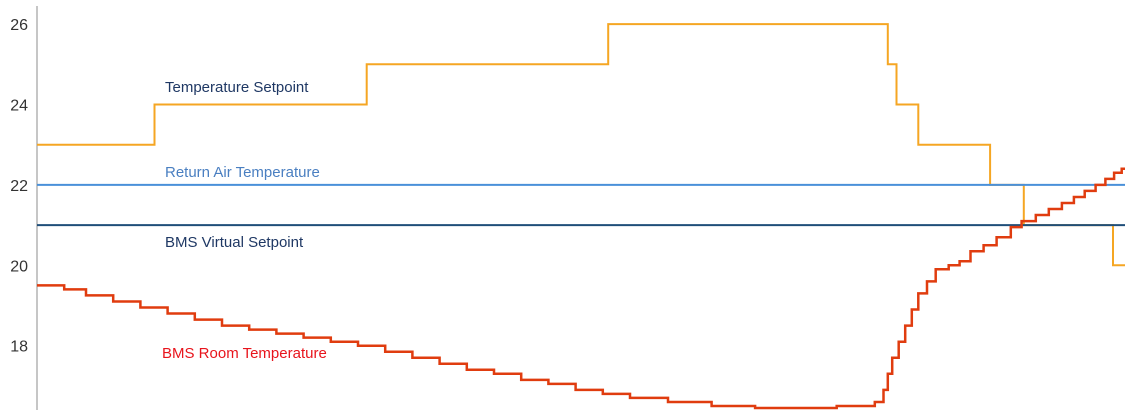 This screenshot has height=410, width=1125. Describe the element at coordinates (237, 87) in the screenshot. I see `label-temperature-setpoint: Temperature Setpoint` at that location.